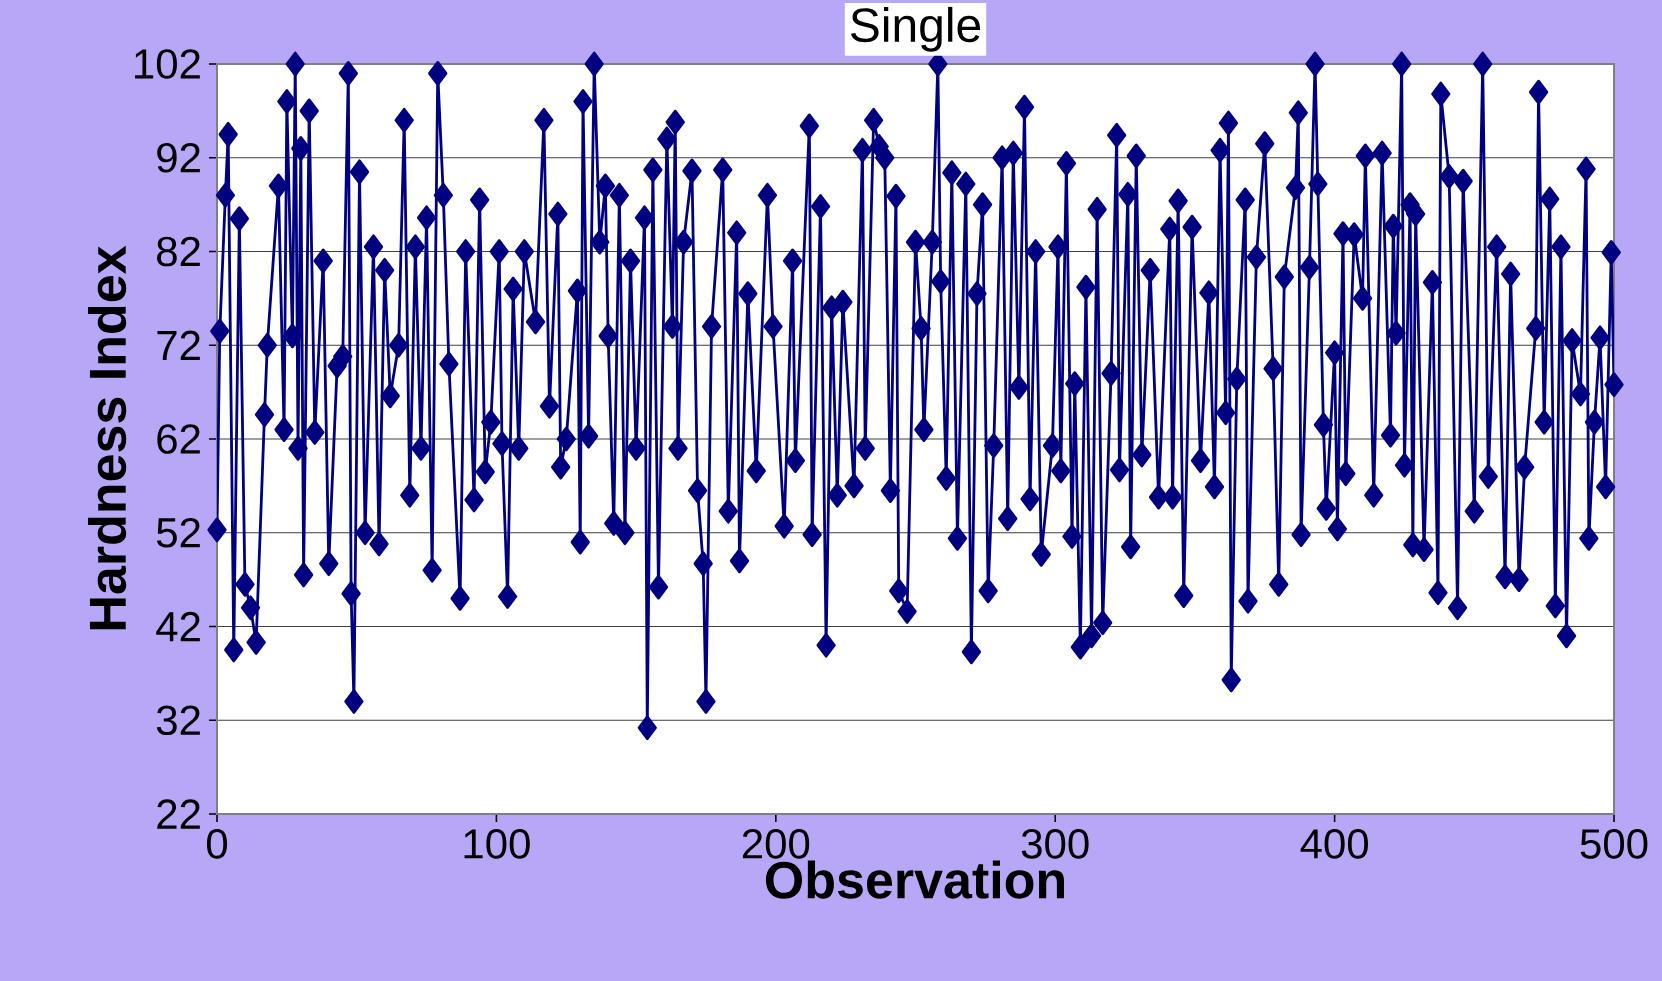 This screenshot has width=1662, height=981. I want to click on x-tick-label: 400, so click(1334, 844).